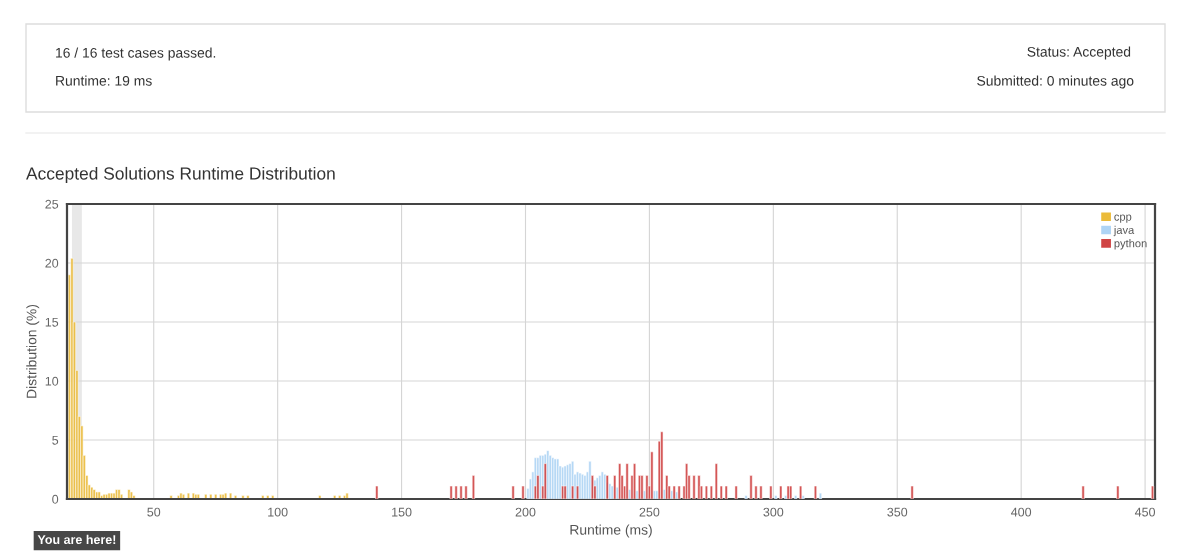 Image resolution: width=1199 pixels, height=551 pixels. What do you see at coordinates (402, 512) in the screenshot?
I see `x-tick-label: 150` at bounding box center [402, 512].